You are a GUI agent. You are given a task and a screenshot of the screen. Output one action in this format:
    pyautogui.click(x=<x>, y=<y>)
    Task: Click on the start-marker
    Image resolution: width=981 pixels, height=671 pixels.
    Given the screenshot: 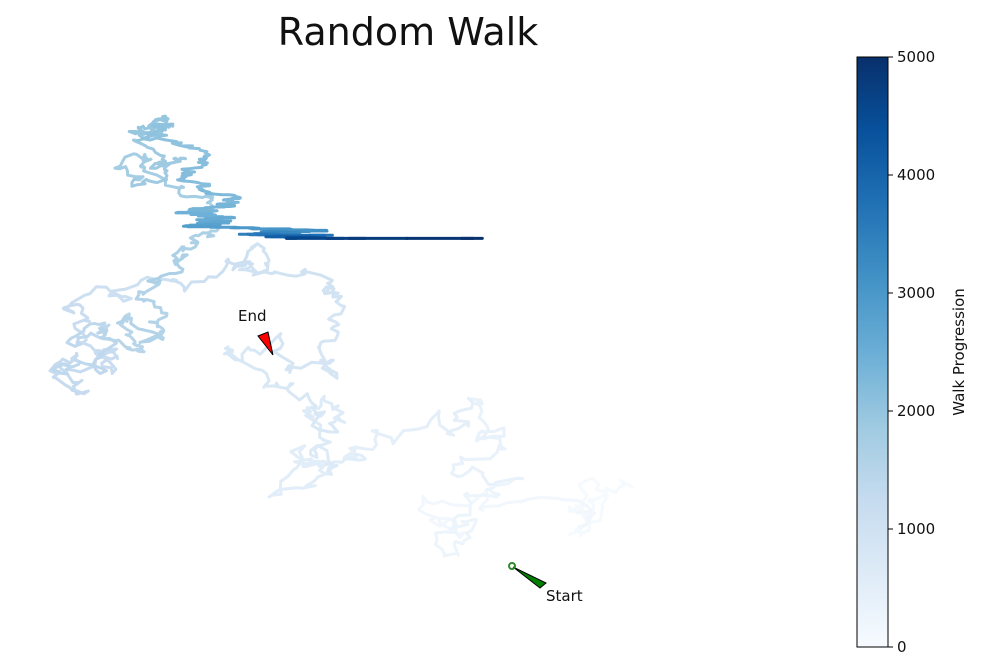 What is the action you would take?
    pyautogui.click(x=512, y=566)
    